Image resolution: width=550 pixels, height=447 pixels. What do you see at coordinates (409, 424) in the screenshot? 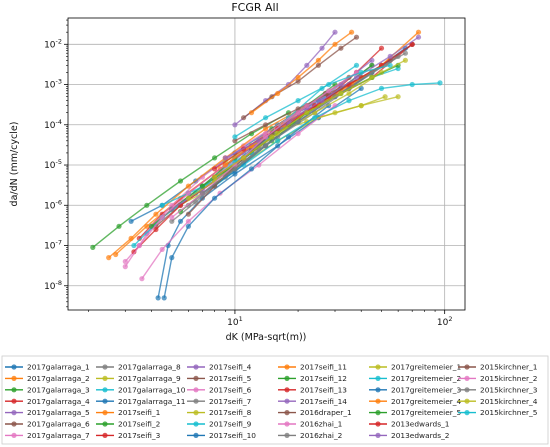
I see `legend-item: 2013edwards_1` at bounding box center [409, 424].